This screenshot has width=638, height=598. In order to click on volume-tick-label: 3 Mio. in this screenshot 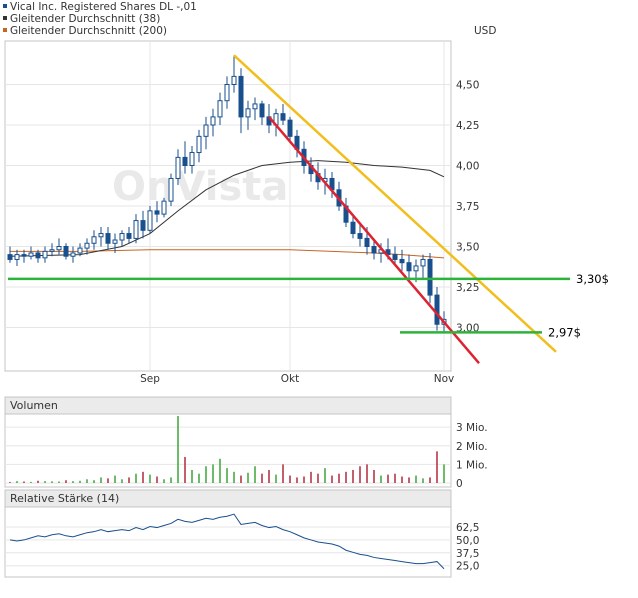, I will do `click(472, 428)`.